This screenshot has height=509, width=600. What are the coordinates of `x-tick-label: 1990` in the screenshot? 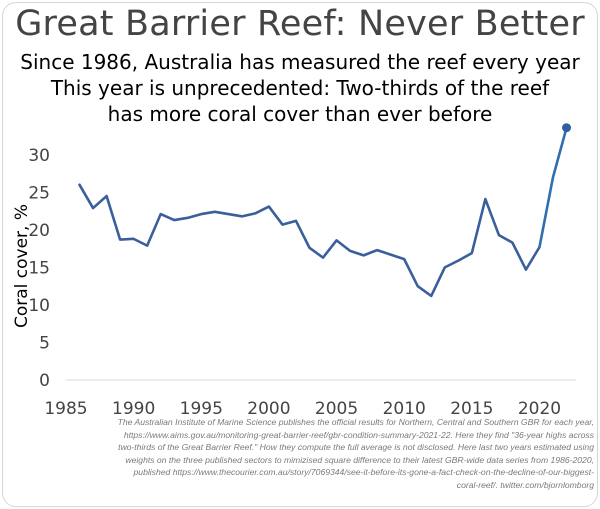 It's located at (133, 409).